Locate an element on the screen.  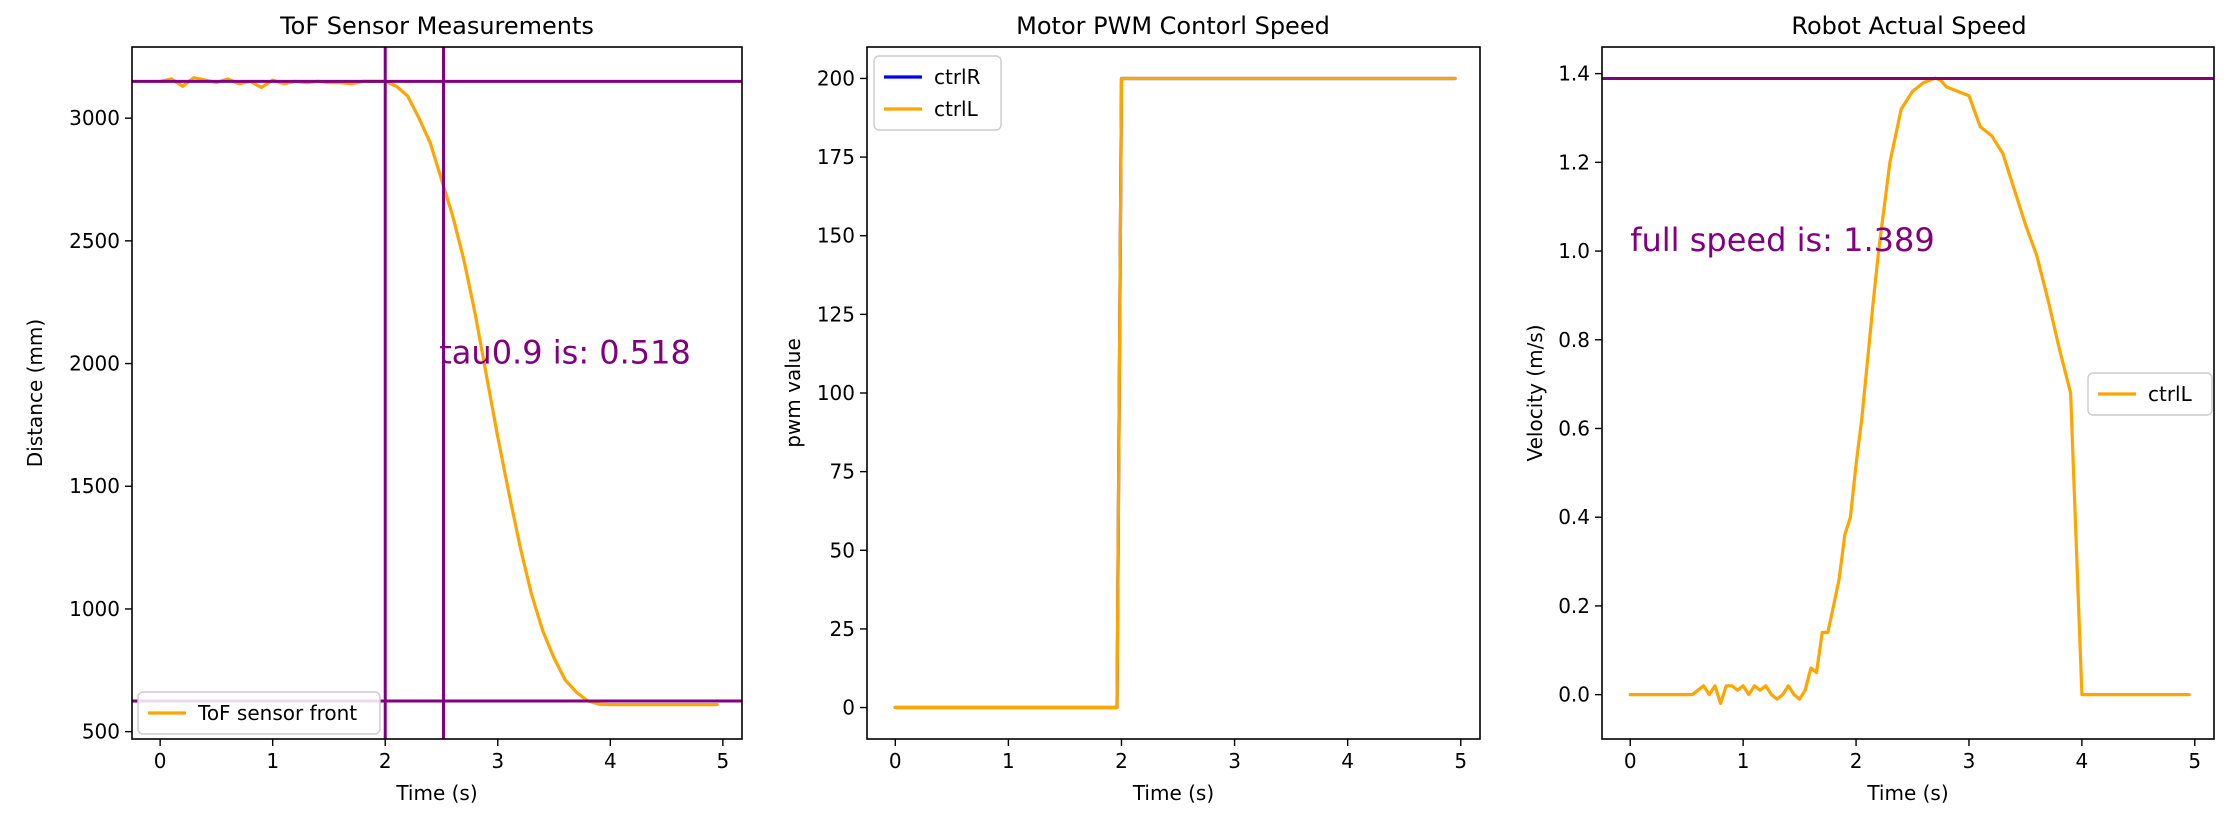
pwm-xtick-label-1: 1 is located at coordinates (1008, 761).